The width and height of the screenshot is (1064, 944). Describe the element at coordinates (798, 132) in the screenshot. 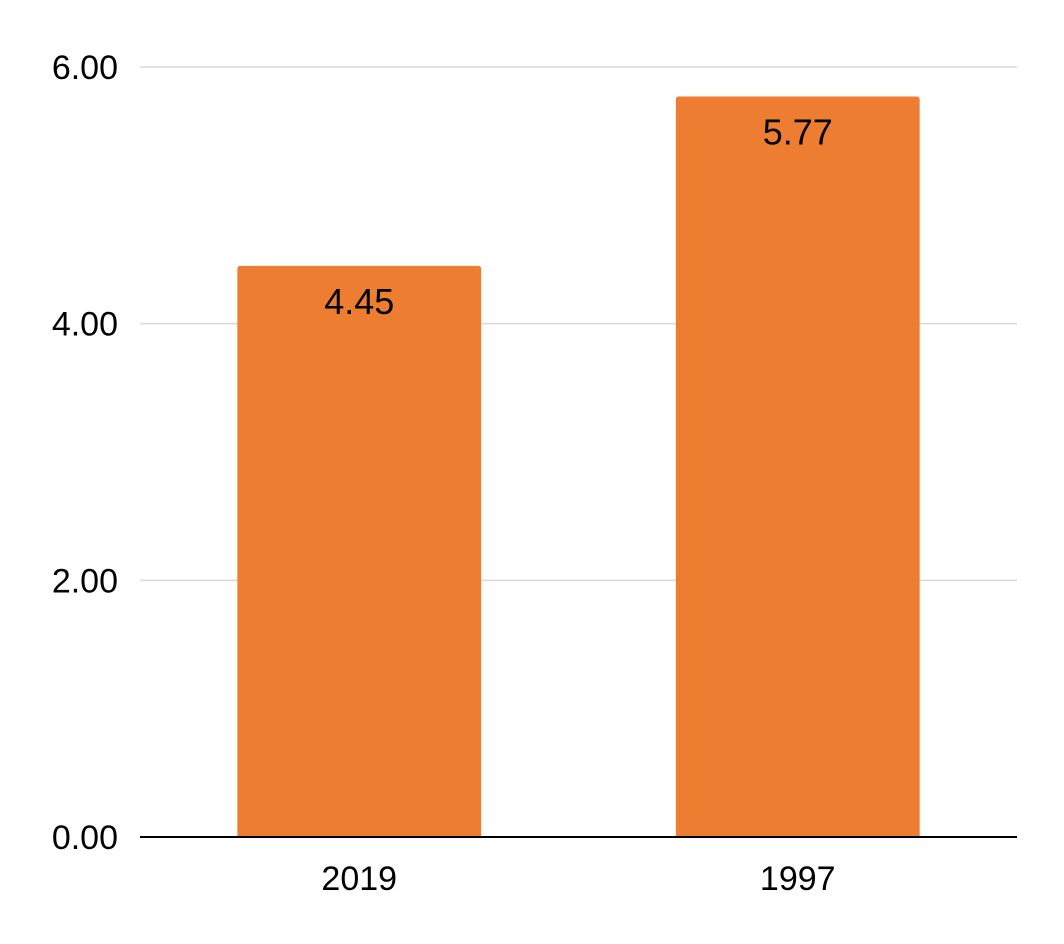

I see `data-label: 5.77` at that location.